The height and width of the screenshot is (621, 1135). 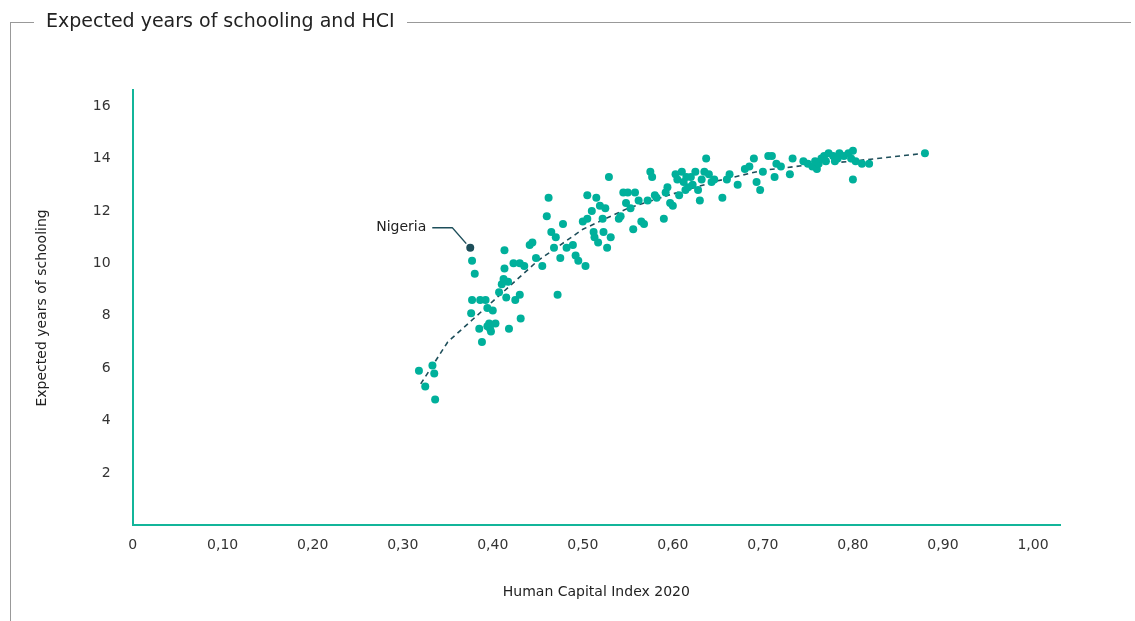 What do you see at coordinates (41, 308) in the screenshot?
I see `y-axis-title: Expected years of schooling` at bounding box center [41, 308].